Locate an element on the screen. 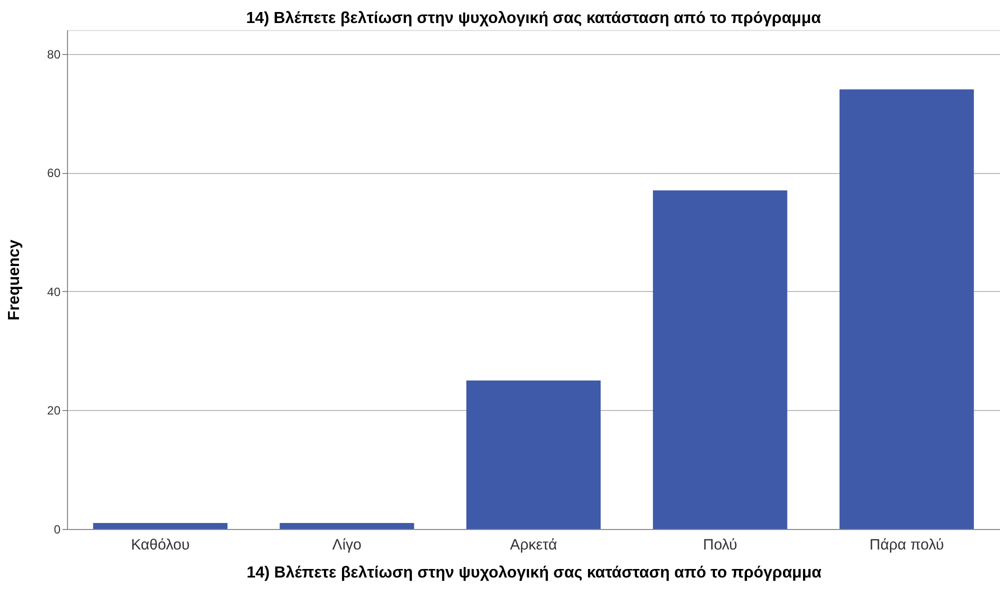  chart-title: 14) Βλέπετε βελτίωση στην ψυχολογική σας κατάσταση από το πρόγραμμα is located at coordinates (534, 18).